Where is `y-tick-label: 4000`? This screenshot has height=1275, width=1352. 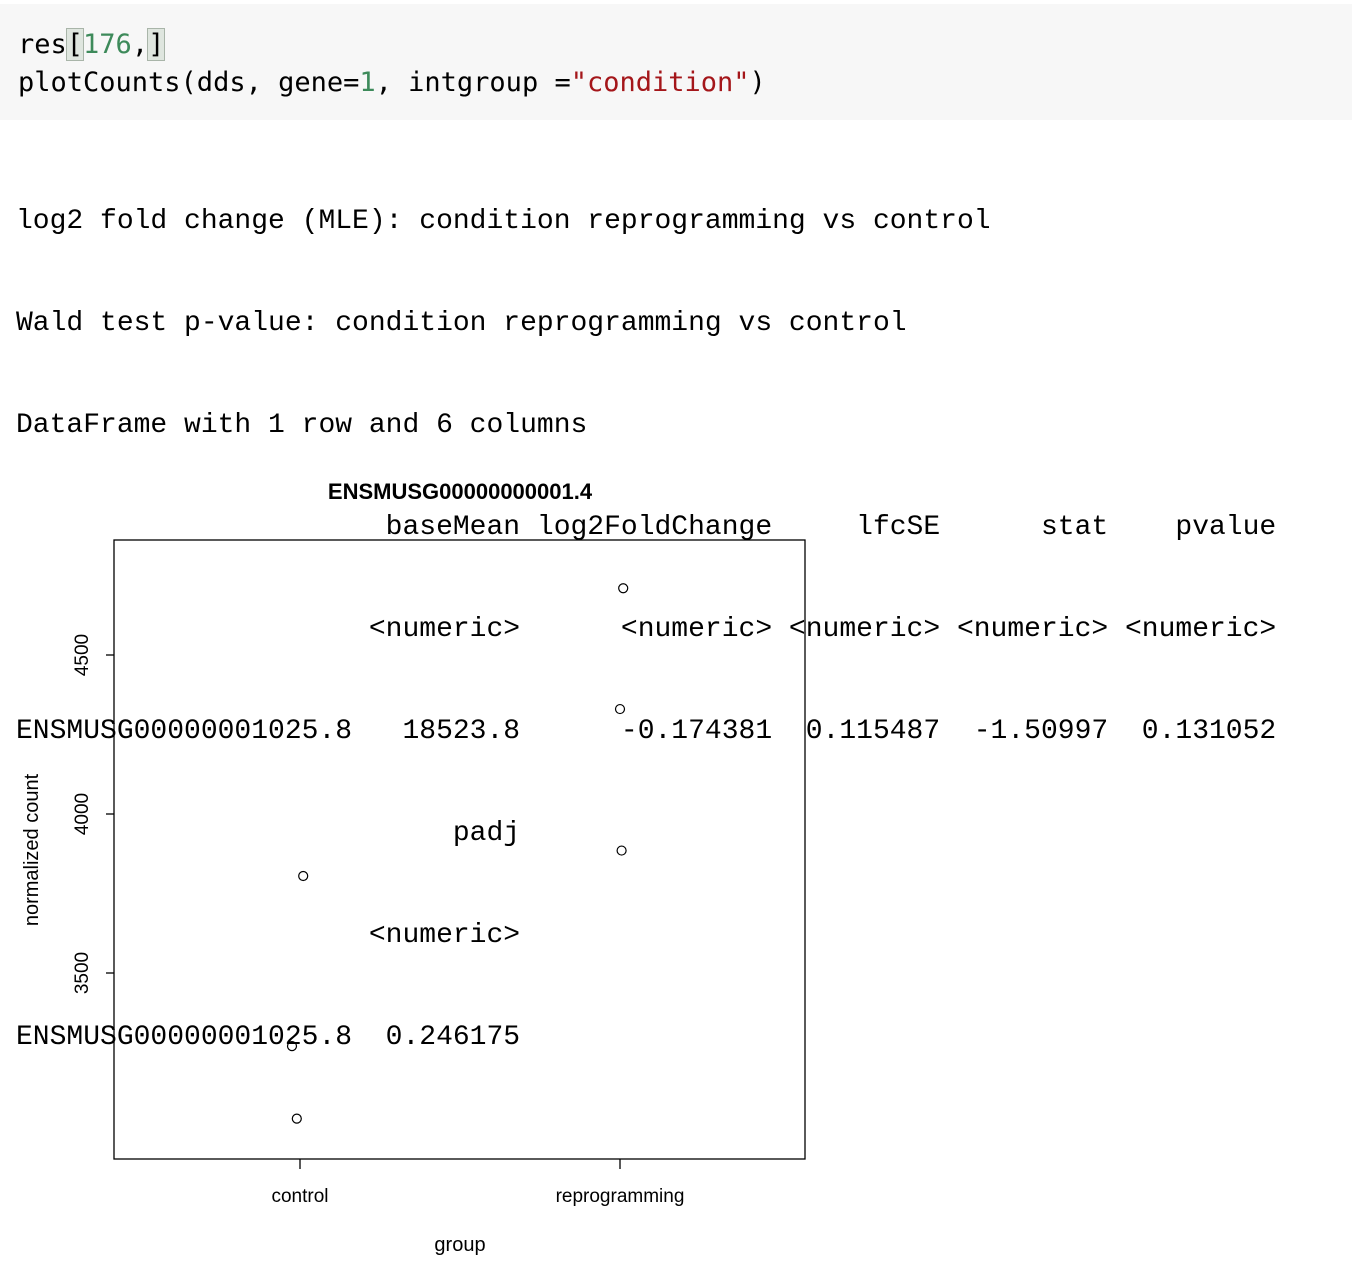
y-tick-label: 4000 is located at coordinates (82, 814).